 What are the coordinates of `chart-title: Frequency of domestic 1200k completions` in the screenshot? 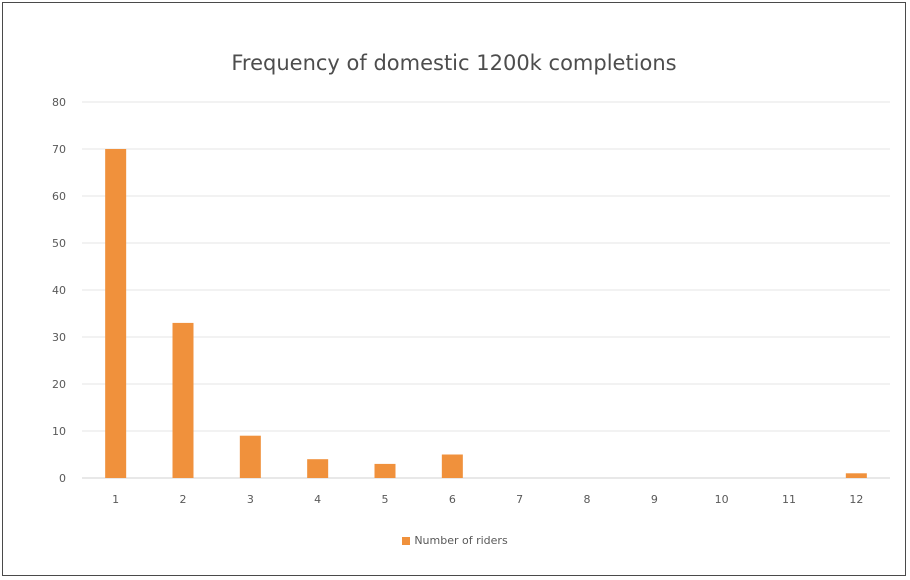 It's located at (454, 63).